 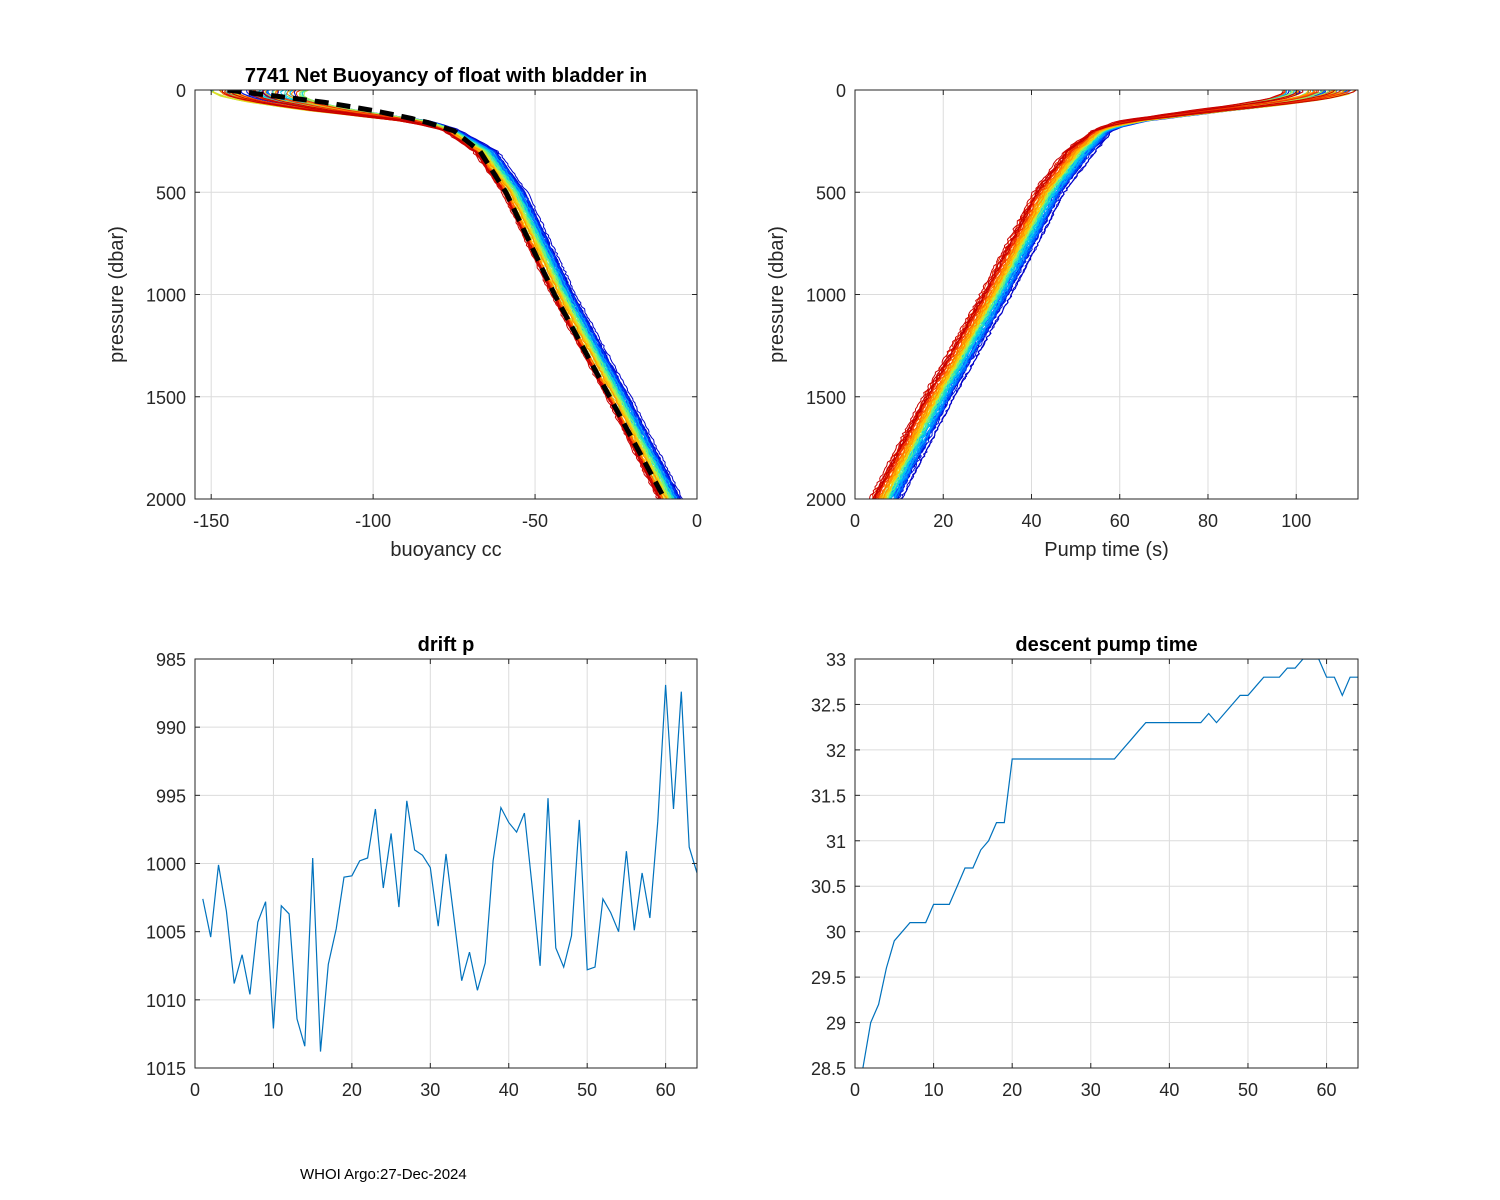 I want to click on buoyancy-xtick-label: -150, so click(x=211, y=521).